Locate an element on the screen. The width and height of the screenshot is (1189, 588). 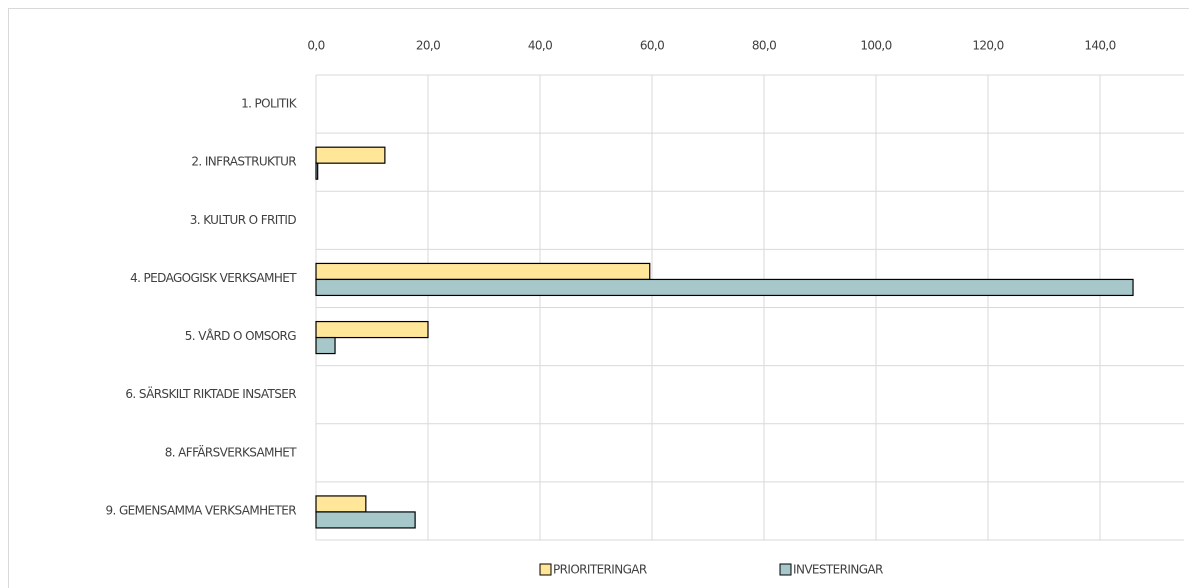
x-tick-label: 120,0 is located at coordinates (987, 46).